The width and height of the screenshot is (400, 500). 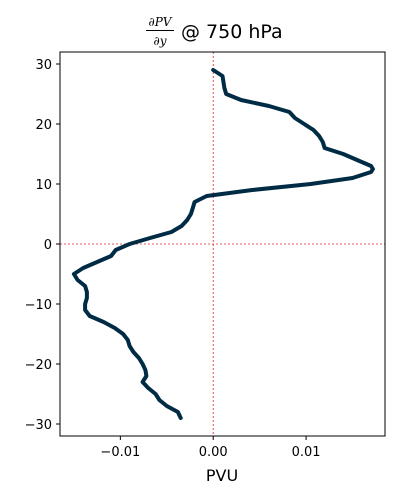 What do you see at coordinates (48, 245) in the screenshot?
I see `y-tick-label: 0` at bounding box center [48, 245].